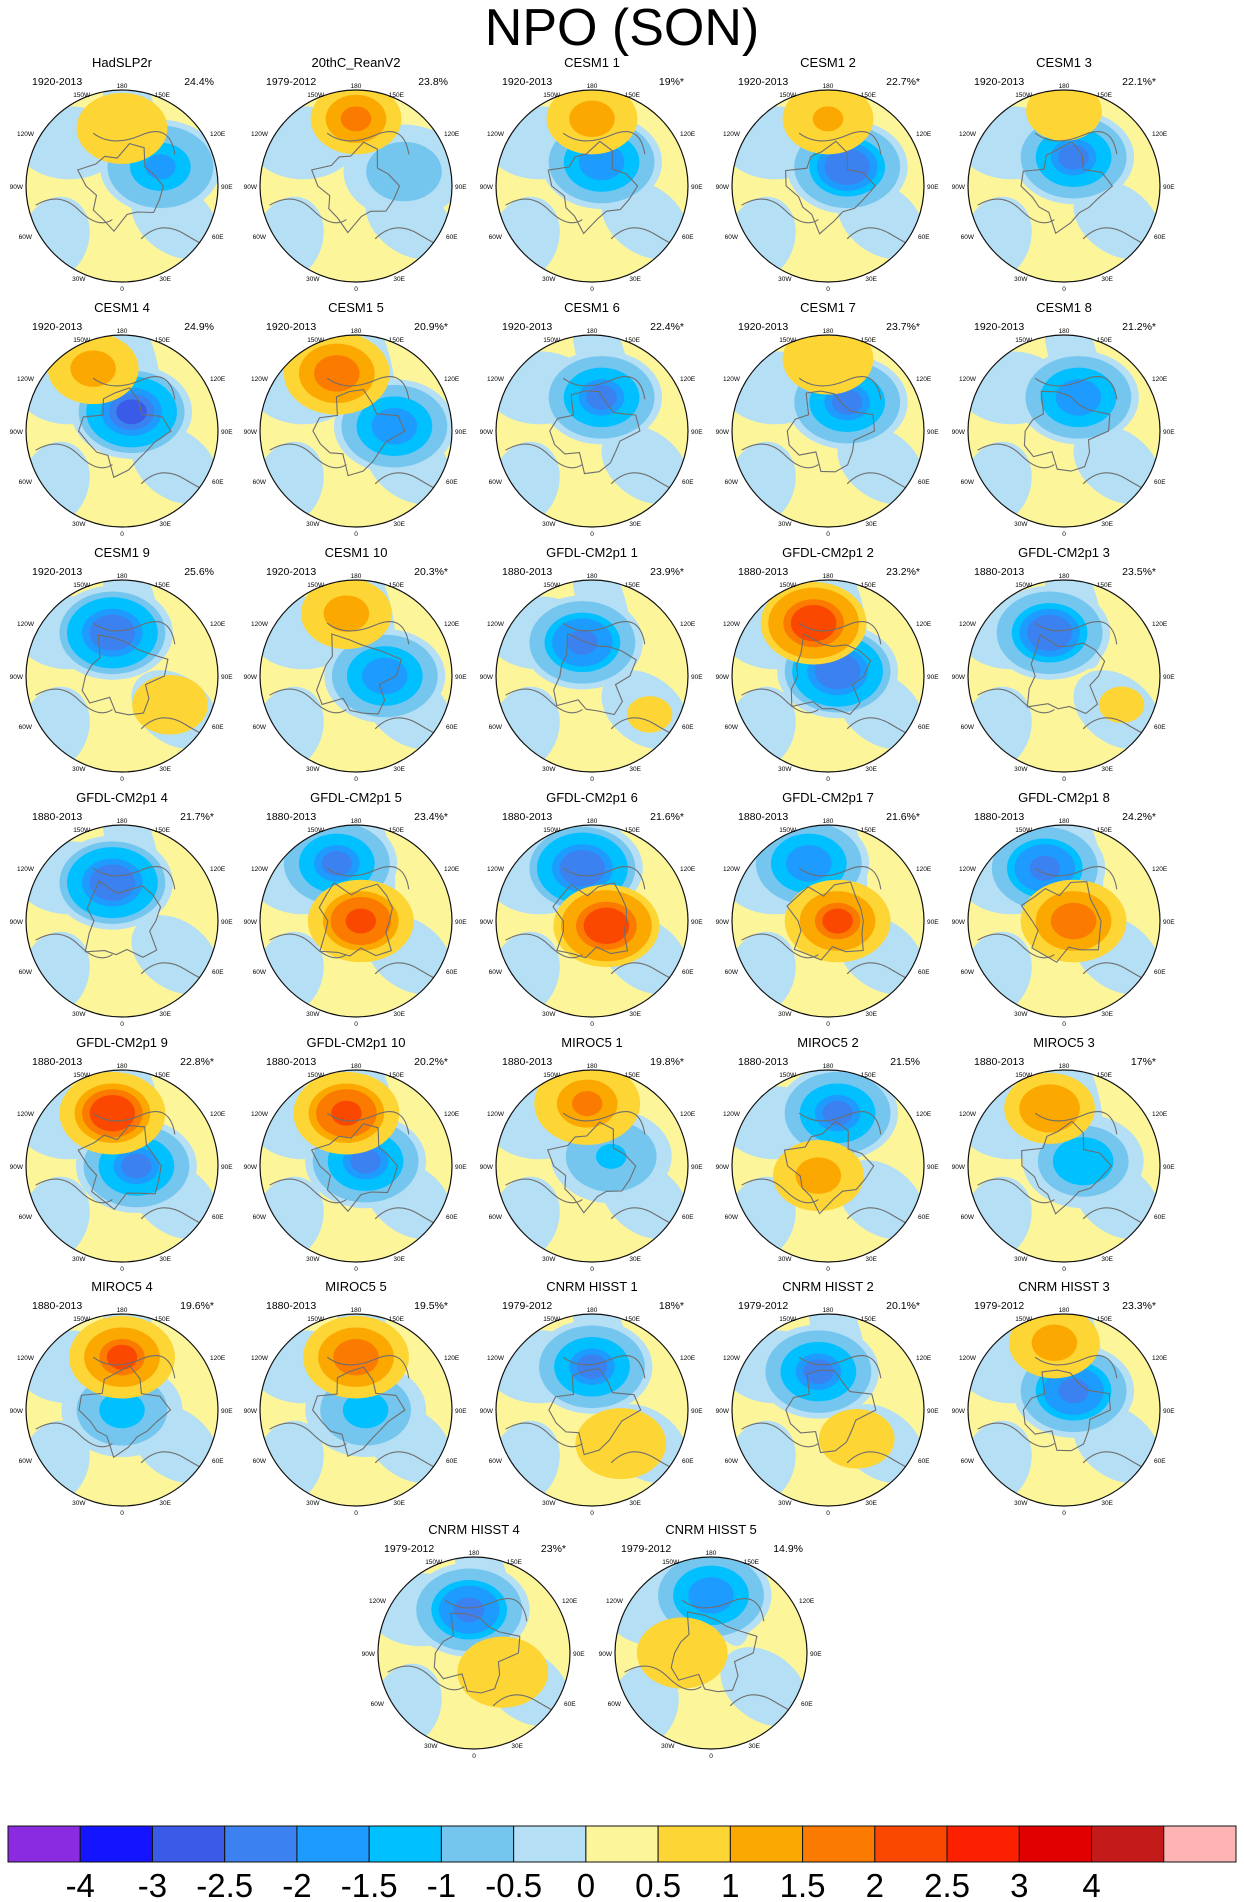 The height and width of the screenshot is (1902, 1244). I want to click on colorbar-tick-label: 1, so click(730, 1884).